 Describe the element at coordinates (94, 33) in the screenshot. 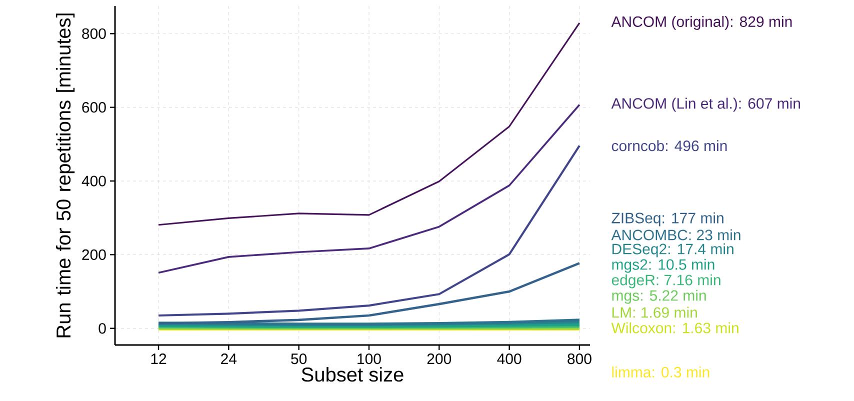

I see `y-tick-label: 800` at that location.